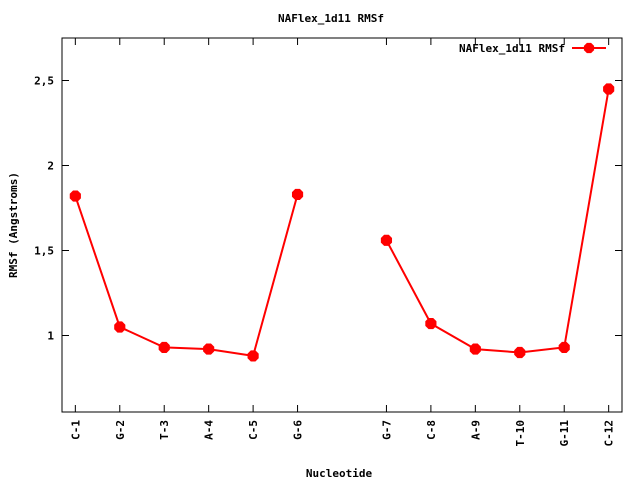 This screenshot has width=640, height=480. What do you see at coordinates (13, 225) in the screenshot?
I see `y-axis-label: RMSf (Angstroms)` at bounding box center [13, 225].